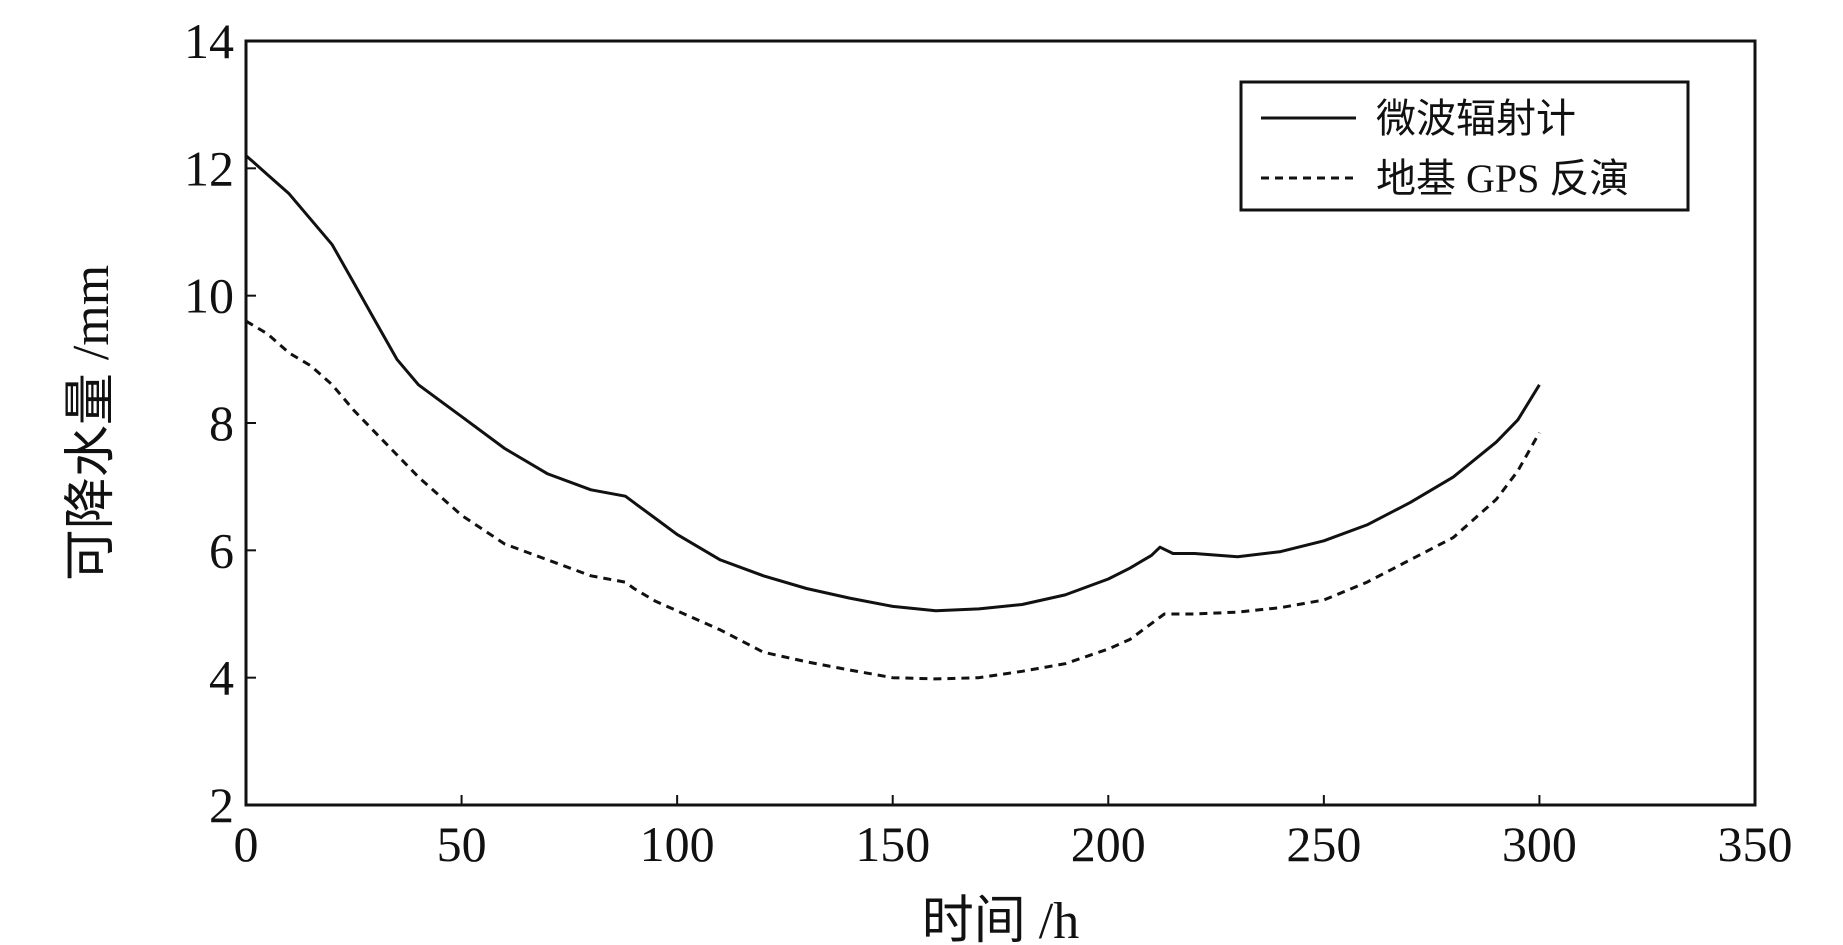  Describe the element at coordinates (209, 41) in the screenshot. I see `y-tick-label: 14` at that location.